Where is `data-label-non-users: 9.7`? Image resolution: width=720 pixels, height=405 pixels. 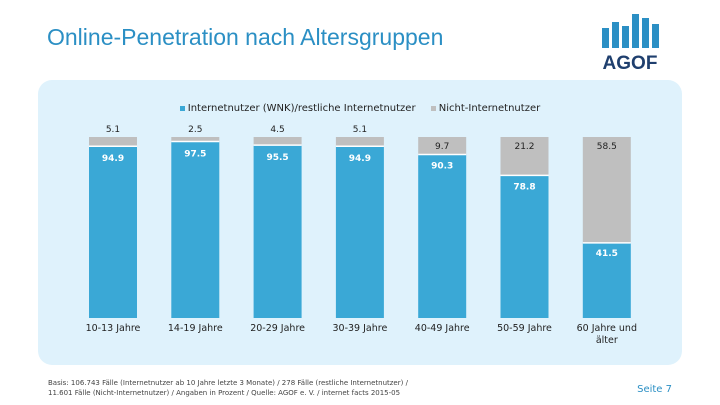
data-label-non-users: 9.7 is located at coordinates (442, 147).